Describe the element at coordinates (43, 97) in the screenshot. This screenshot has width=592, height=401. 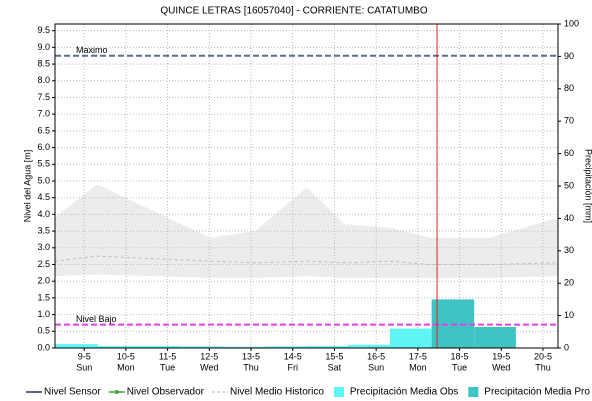
I see `y-tick-label: 7.5` at that location.